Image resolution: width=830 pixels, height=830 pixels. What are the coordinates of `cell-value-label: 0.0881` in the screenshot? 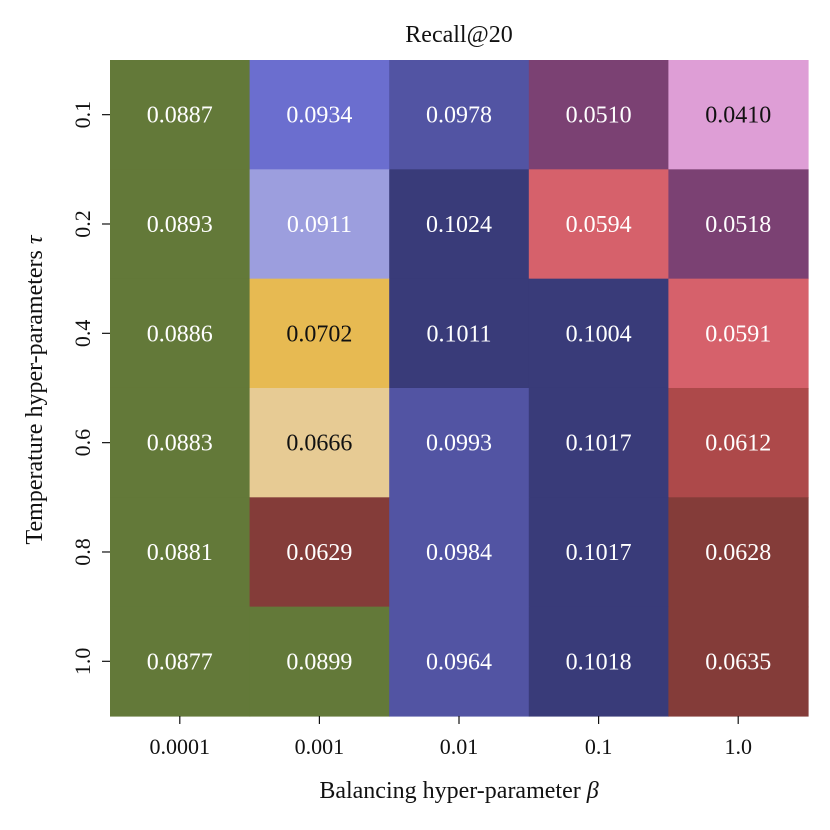 It's located at (180, 553).